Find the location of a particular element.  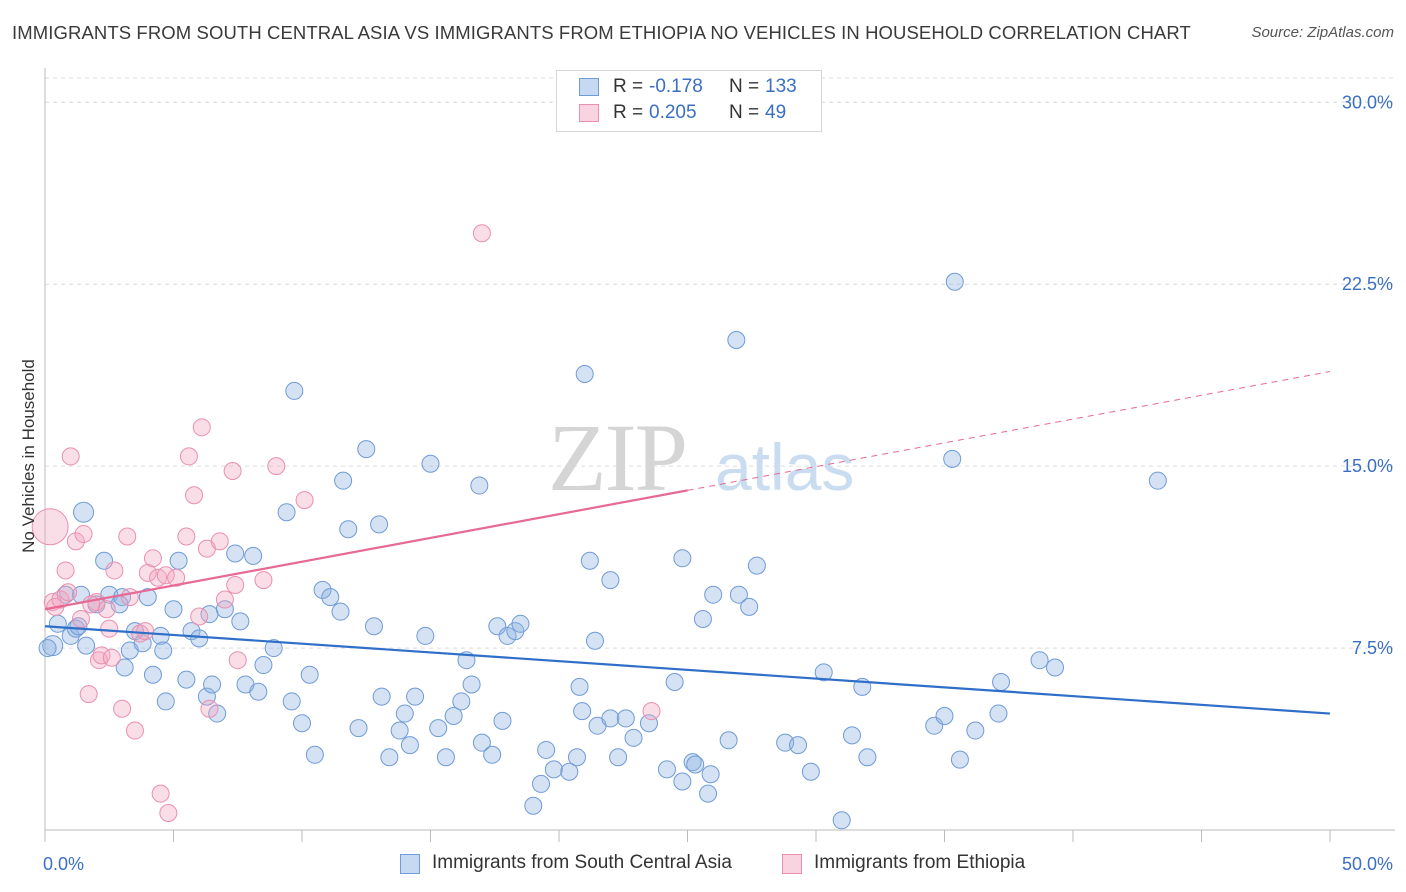

legend-r-label: R = is located at coordinates (628, 112).